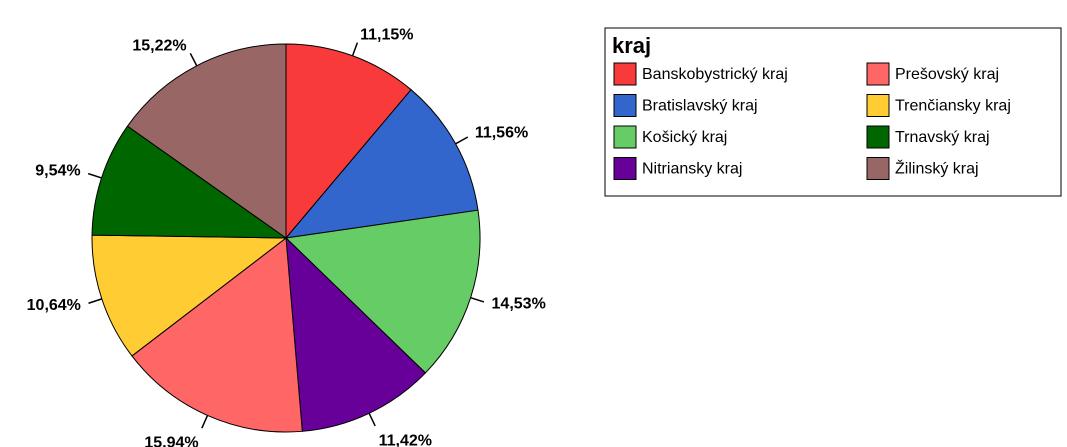 Image resolution: width=1067 pixels, height=447 pixels. What do you see at coordinates (942, 137) in the screenshot?
I see `legend-label: Trnavský kraj` at bounding box center [942, 137].